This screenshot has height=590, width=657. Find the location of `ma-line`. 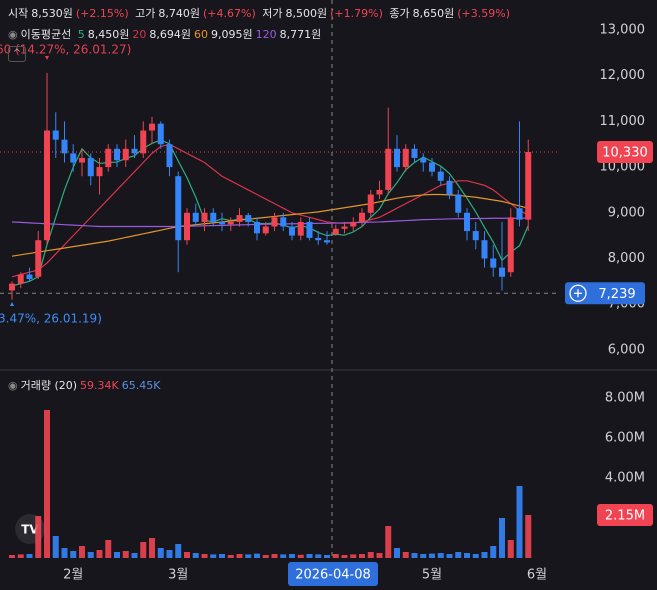

ma-line is located at coordinates (270, 225).